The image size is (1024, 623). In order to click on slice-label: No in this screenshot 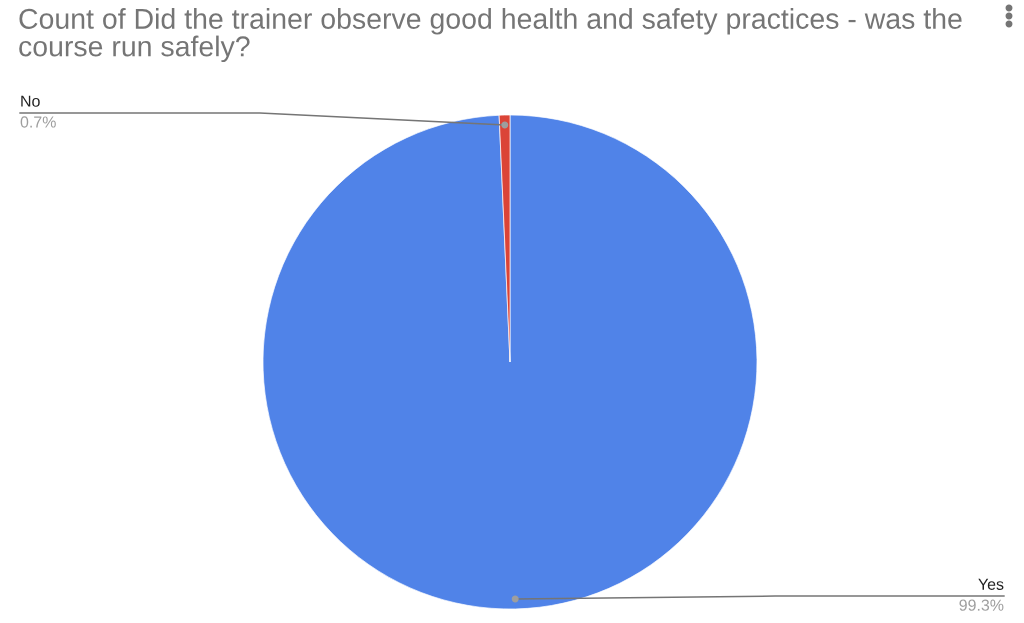, I will do `click(30, 101)`.